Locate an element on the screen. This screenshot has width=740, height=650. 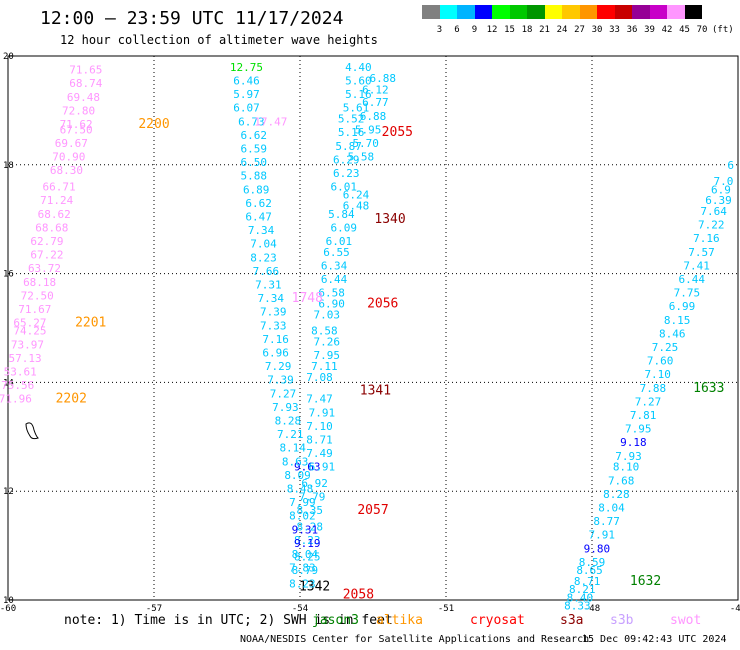
colorbar-tick-label: 70 is located at coordinates (702, 30).